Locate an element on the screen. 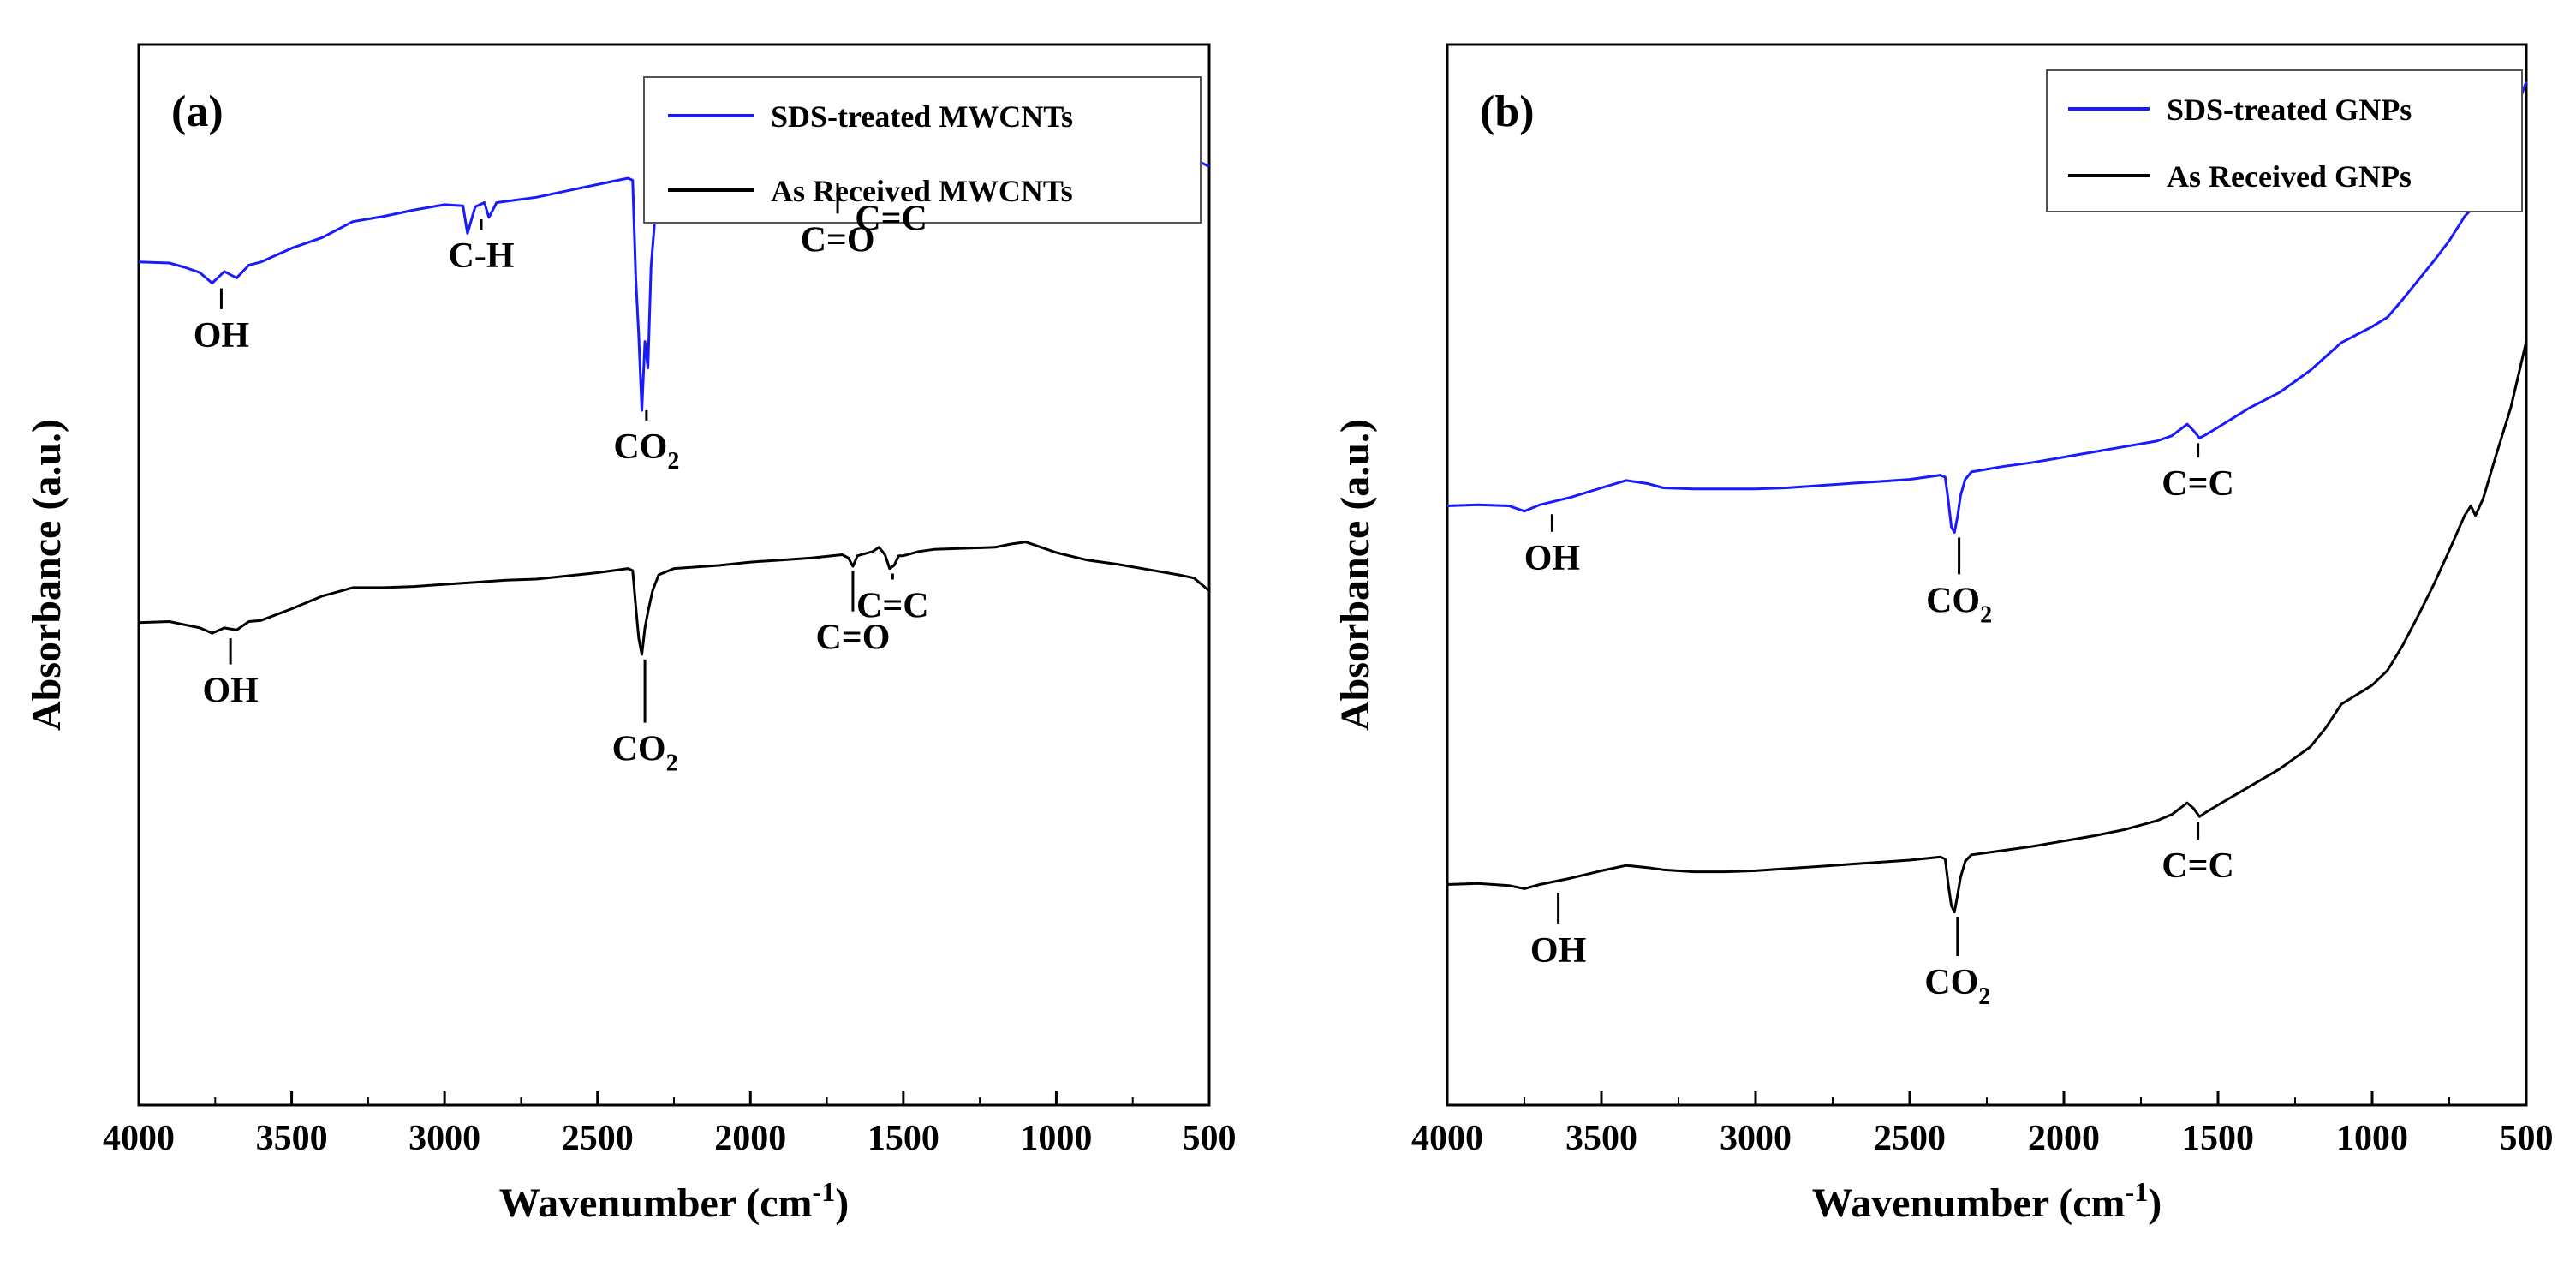 Image resolution: width=2576 pixels, height=1261 pixels. annotation-text: C-H is located at coordinates (482, 256).